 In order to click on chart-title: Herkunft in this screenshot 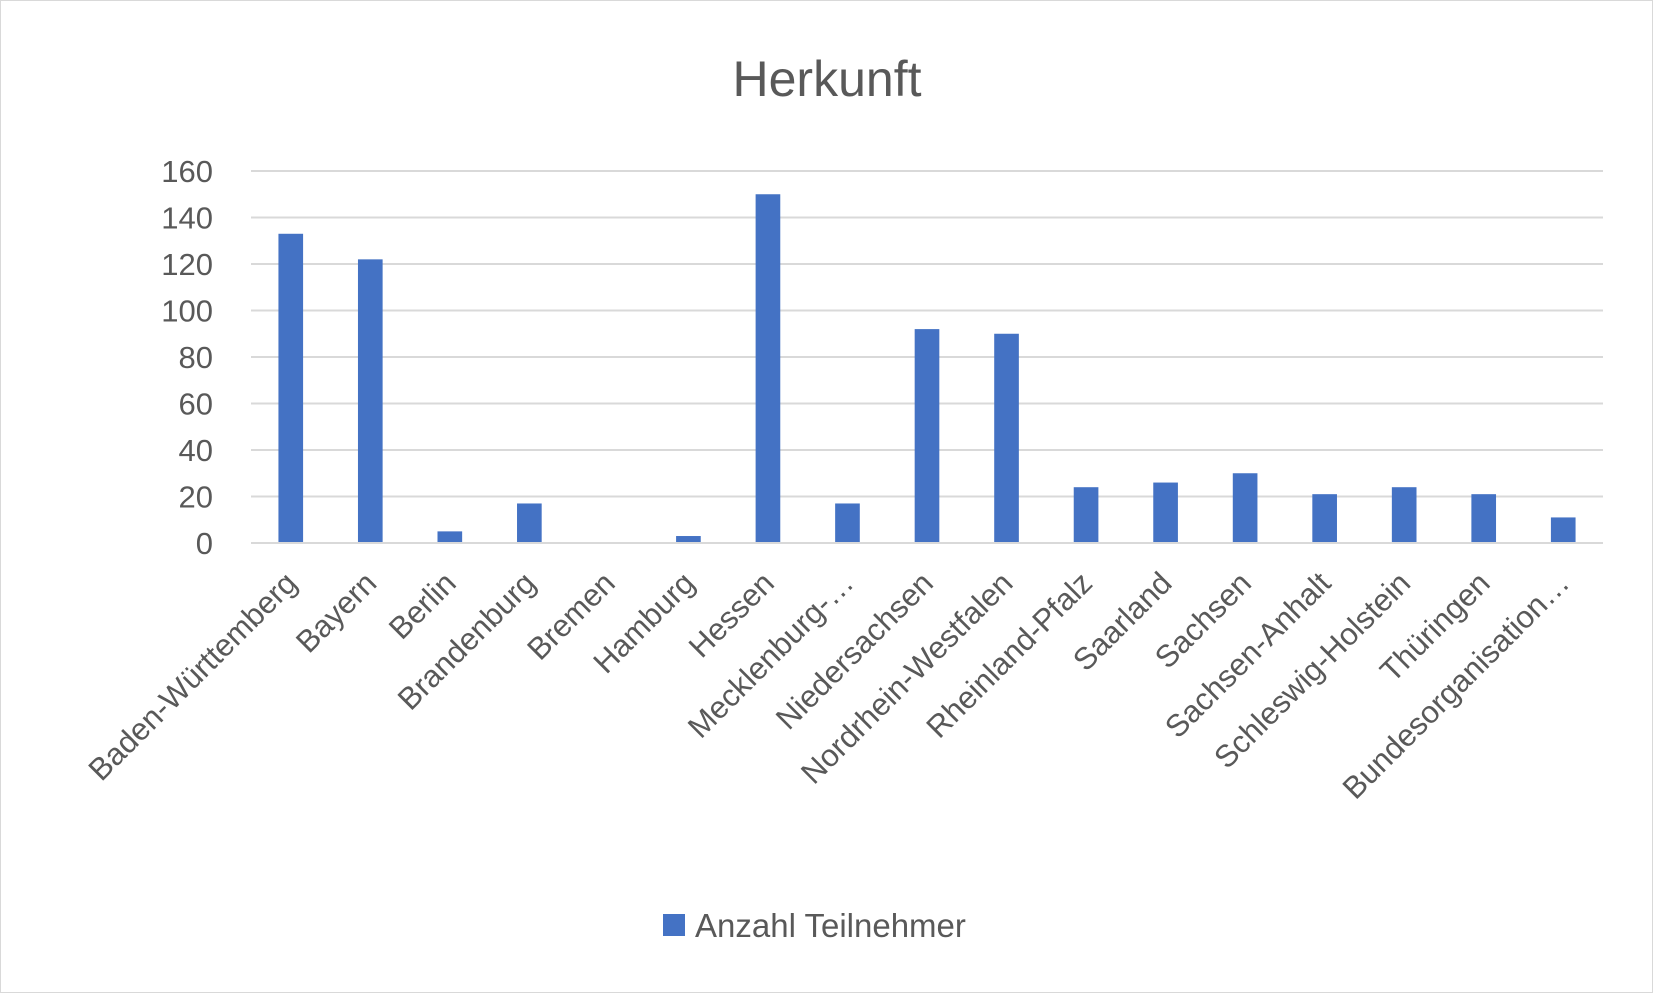, I will do `click(827, 79)`.